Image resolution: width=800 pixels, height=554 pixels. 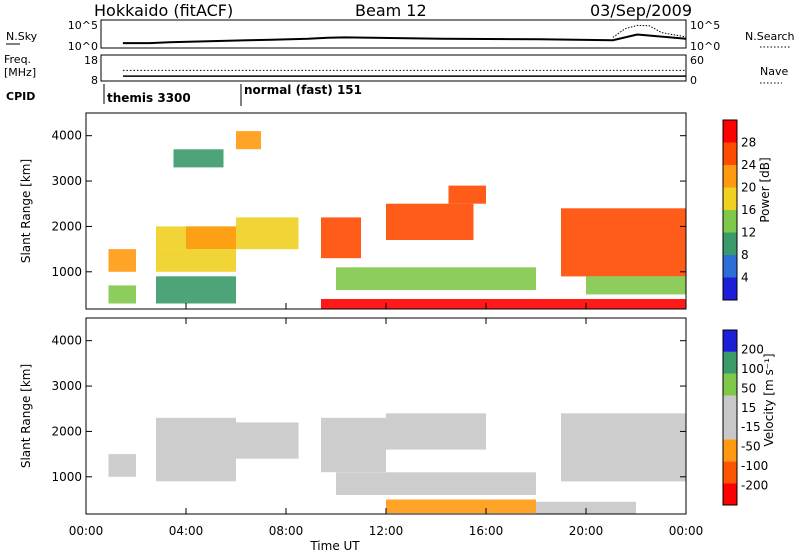 What do you see at coordinates (705, 25) in the screenshot?
I see `nsearch-tick-top: 10^5` at bounding box center [705, 25].